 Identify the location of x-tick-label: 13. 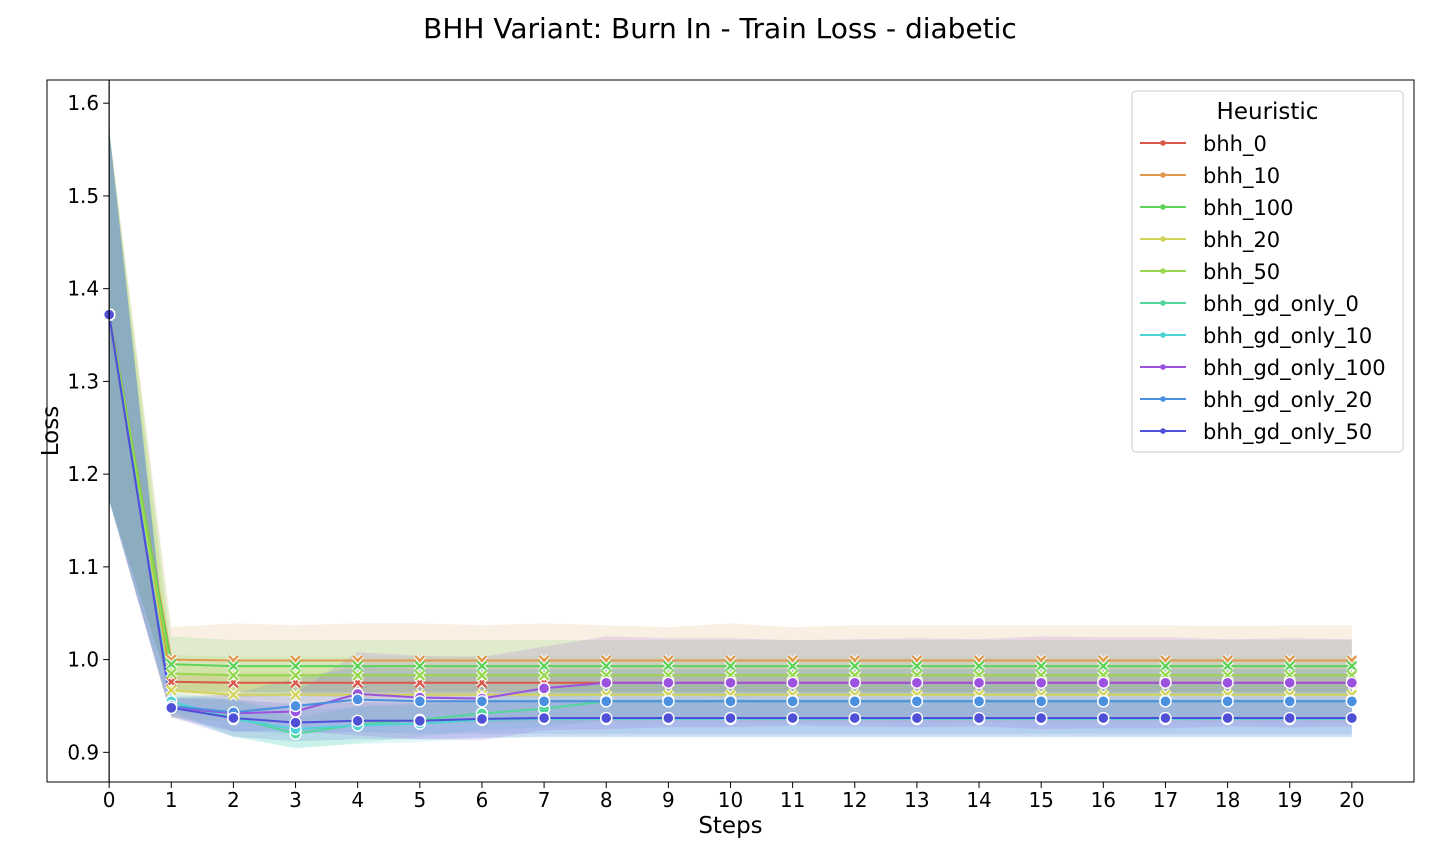
(916, 800).